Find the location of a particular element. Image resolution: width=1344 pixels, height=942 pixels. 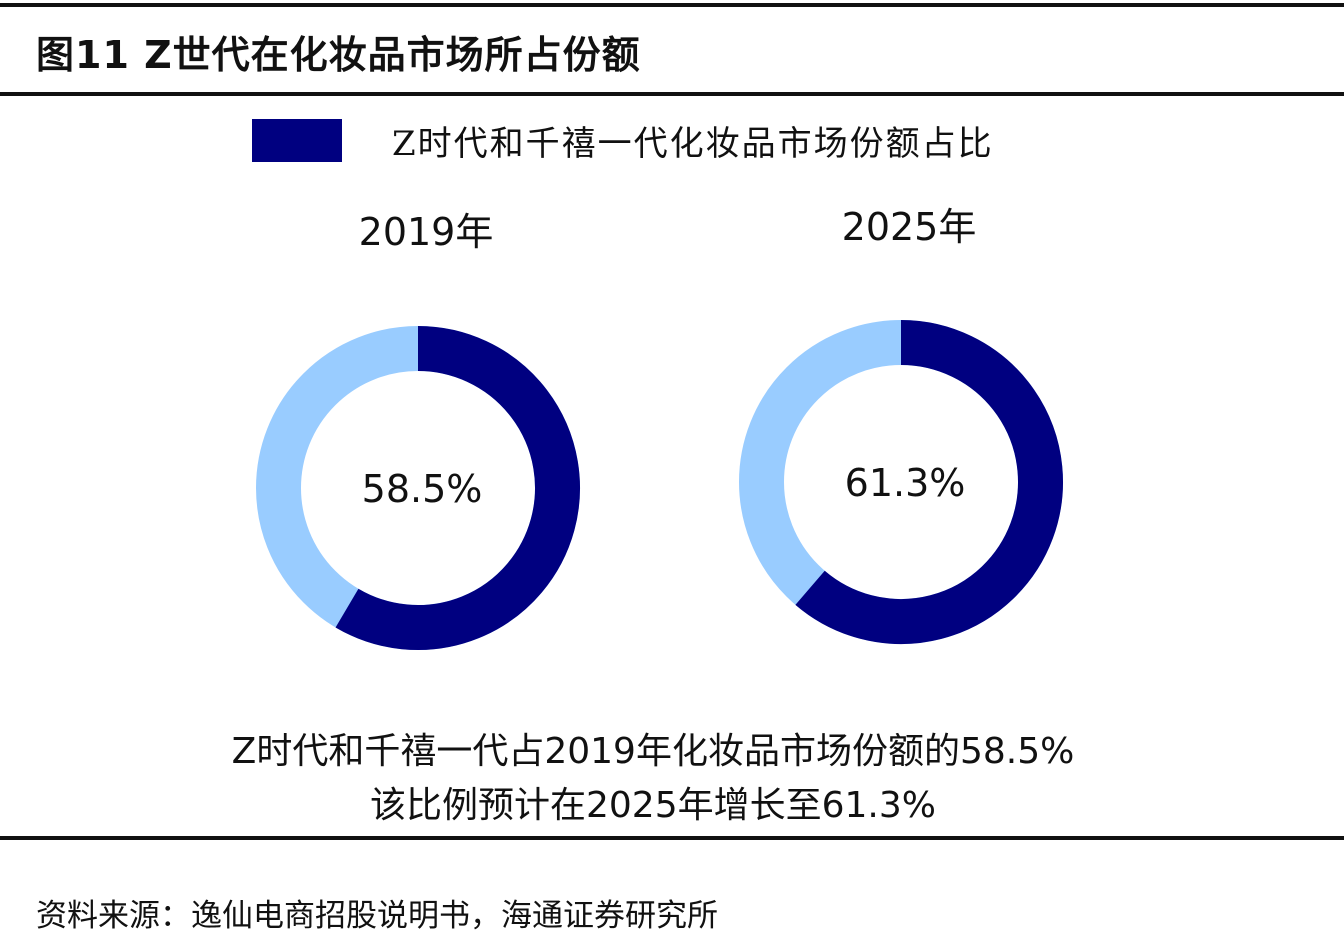

title-rule is located at coordinates (672, 94).